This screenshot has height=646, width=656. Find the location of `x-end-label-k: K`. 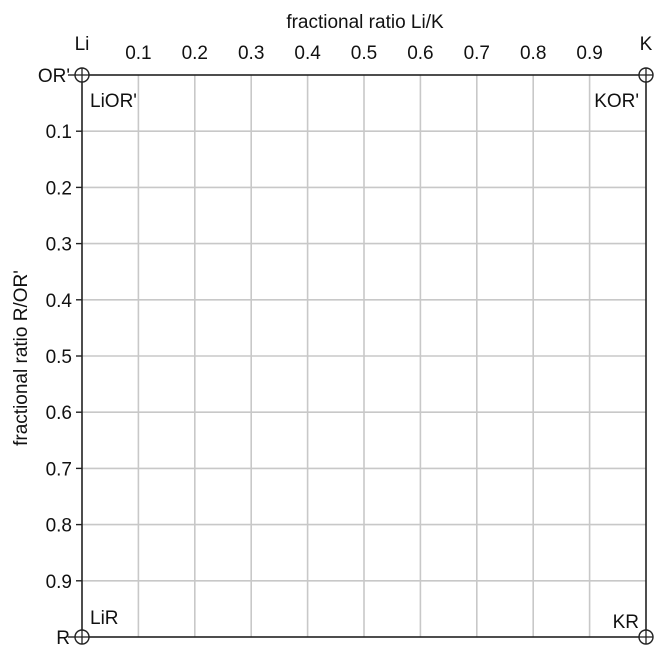

x-end-label-k: K is located at coordinates (646, 44).